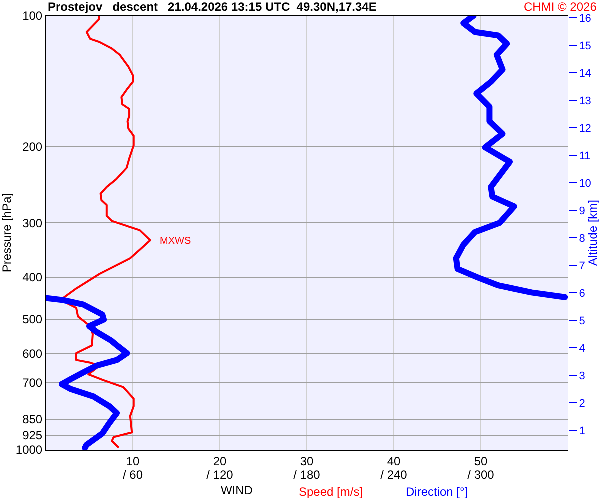  I want to click on x2-tick-label: / 180, so click(307, 475).